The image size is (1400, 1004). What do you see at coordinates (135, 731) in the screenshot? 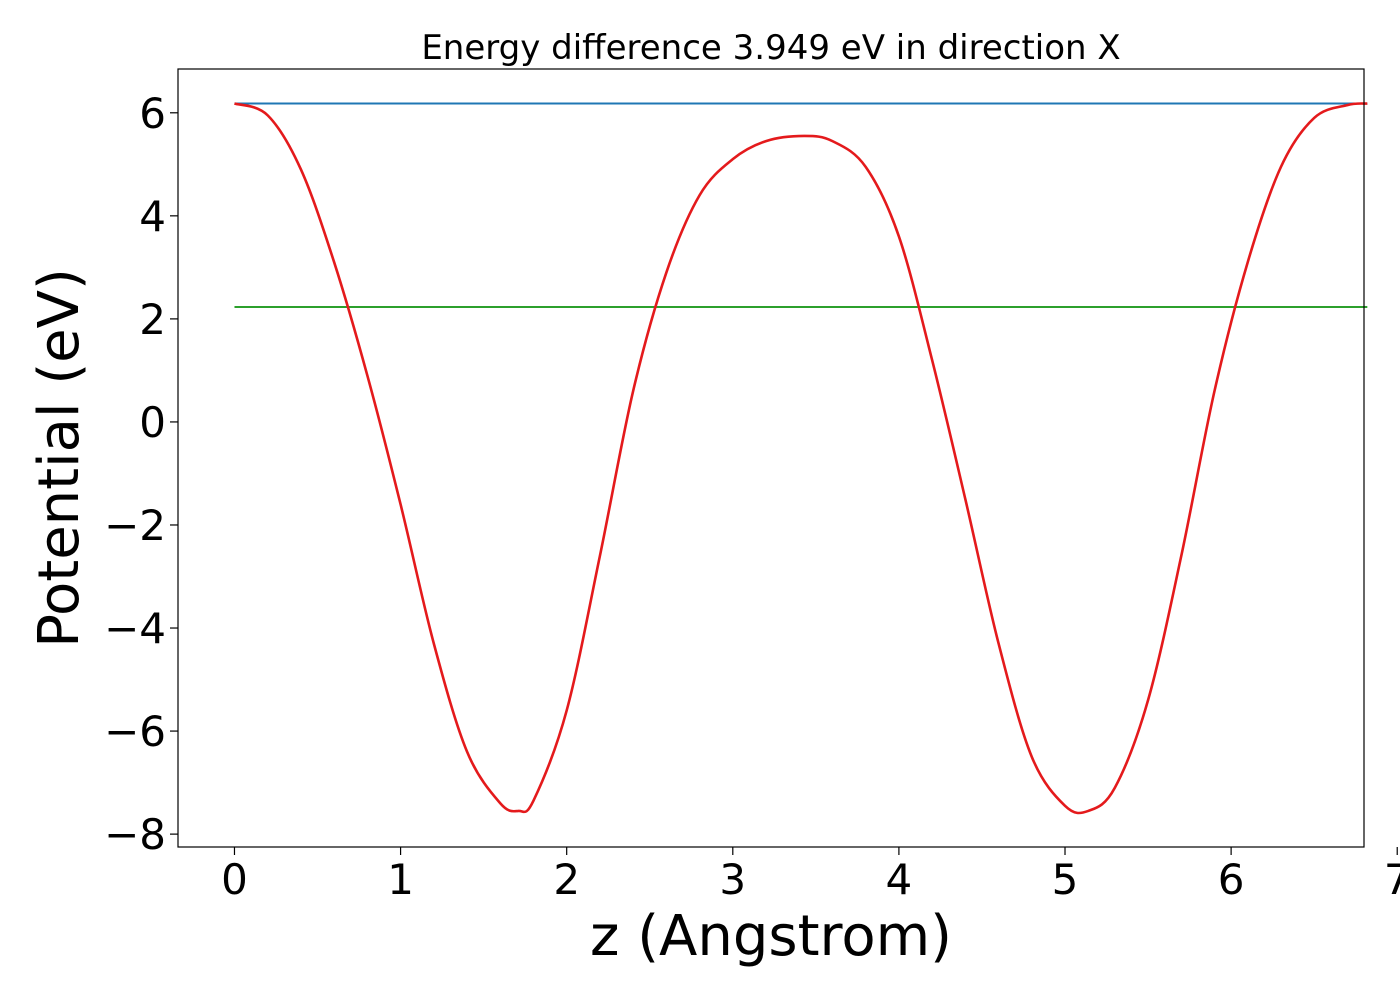
I see `y-tick-label: −6` at bounding box center [135, 731].